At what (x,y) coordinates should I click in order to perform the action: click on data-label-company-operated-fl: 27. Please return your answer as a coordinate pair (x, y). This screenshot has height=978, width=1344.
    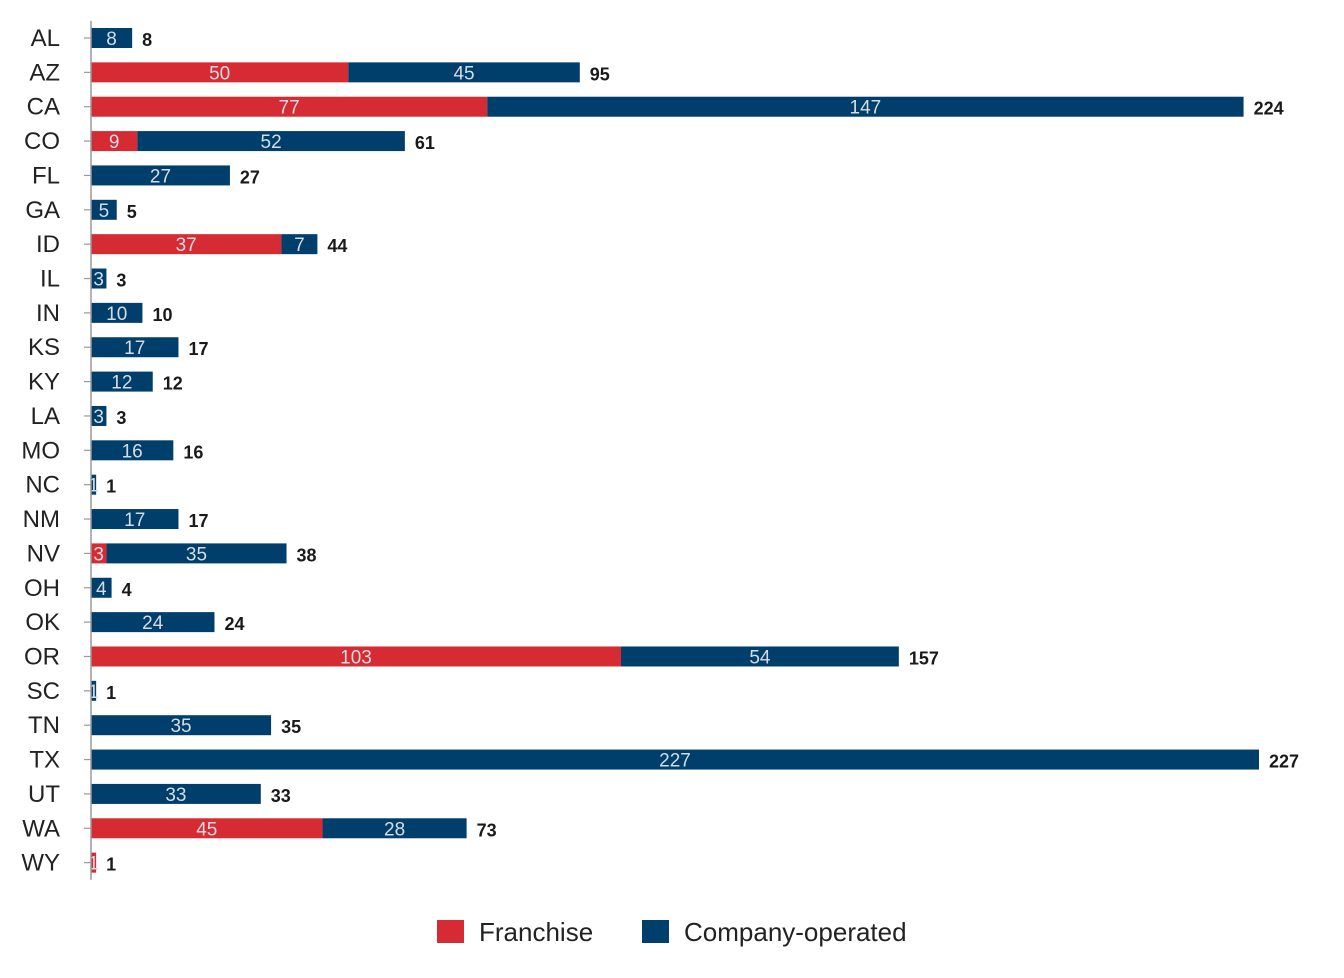
    Looking at the image, I should click on (160, 176).